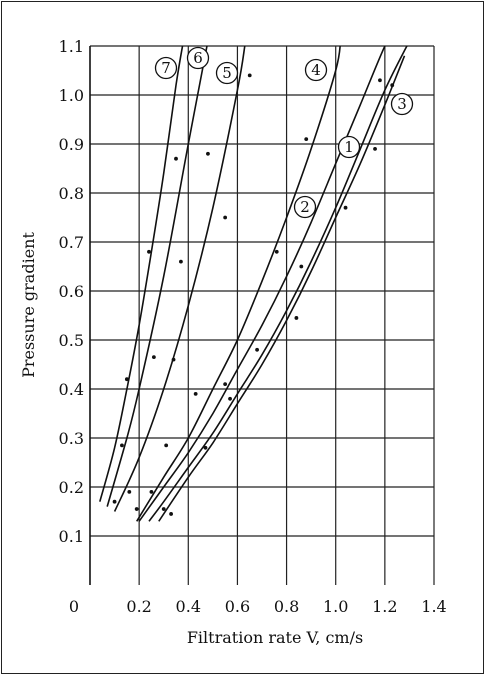 Image resolution: width=485 pixels, height=675 pixels. I want to click on x-tick-label: 0.6, so click(237, 606).